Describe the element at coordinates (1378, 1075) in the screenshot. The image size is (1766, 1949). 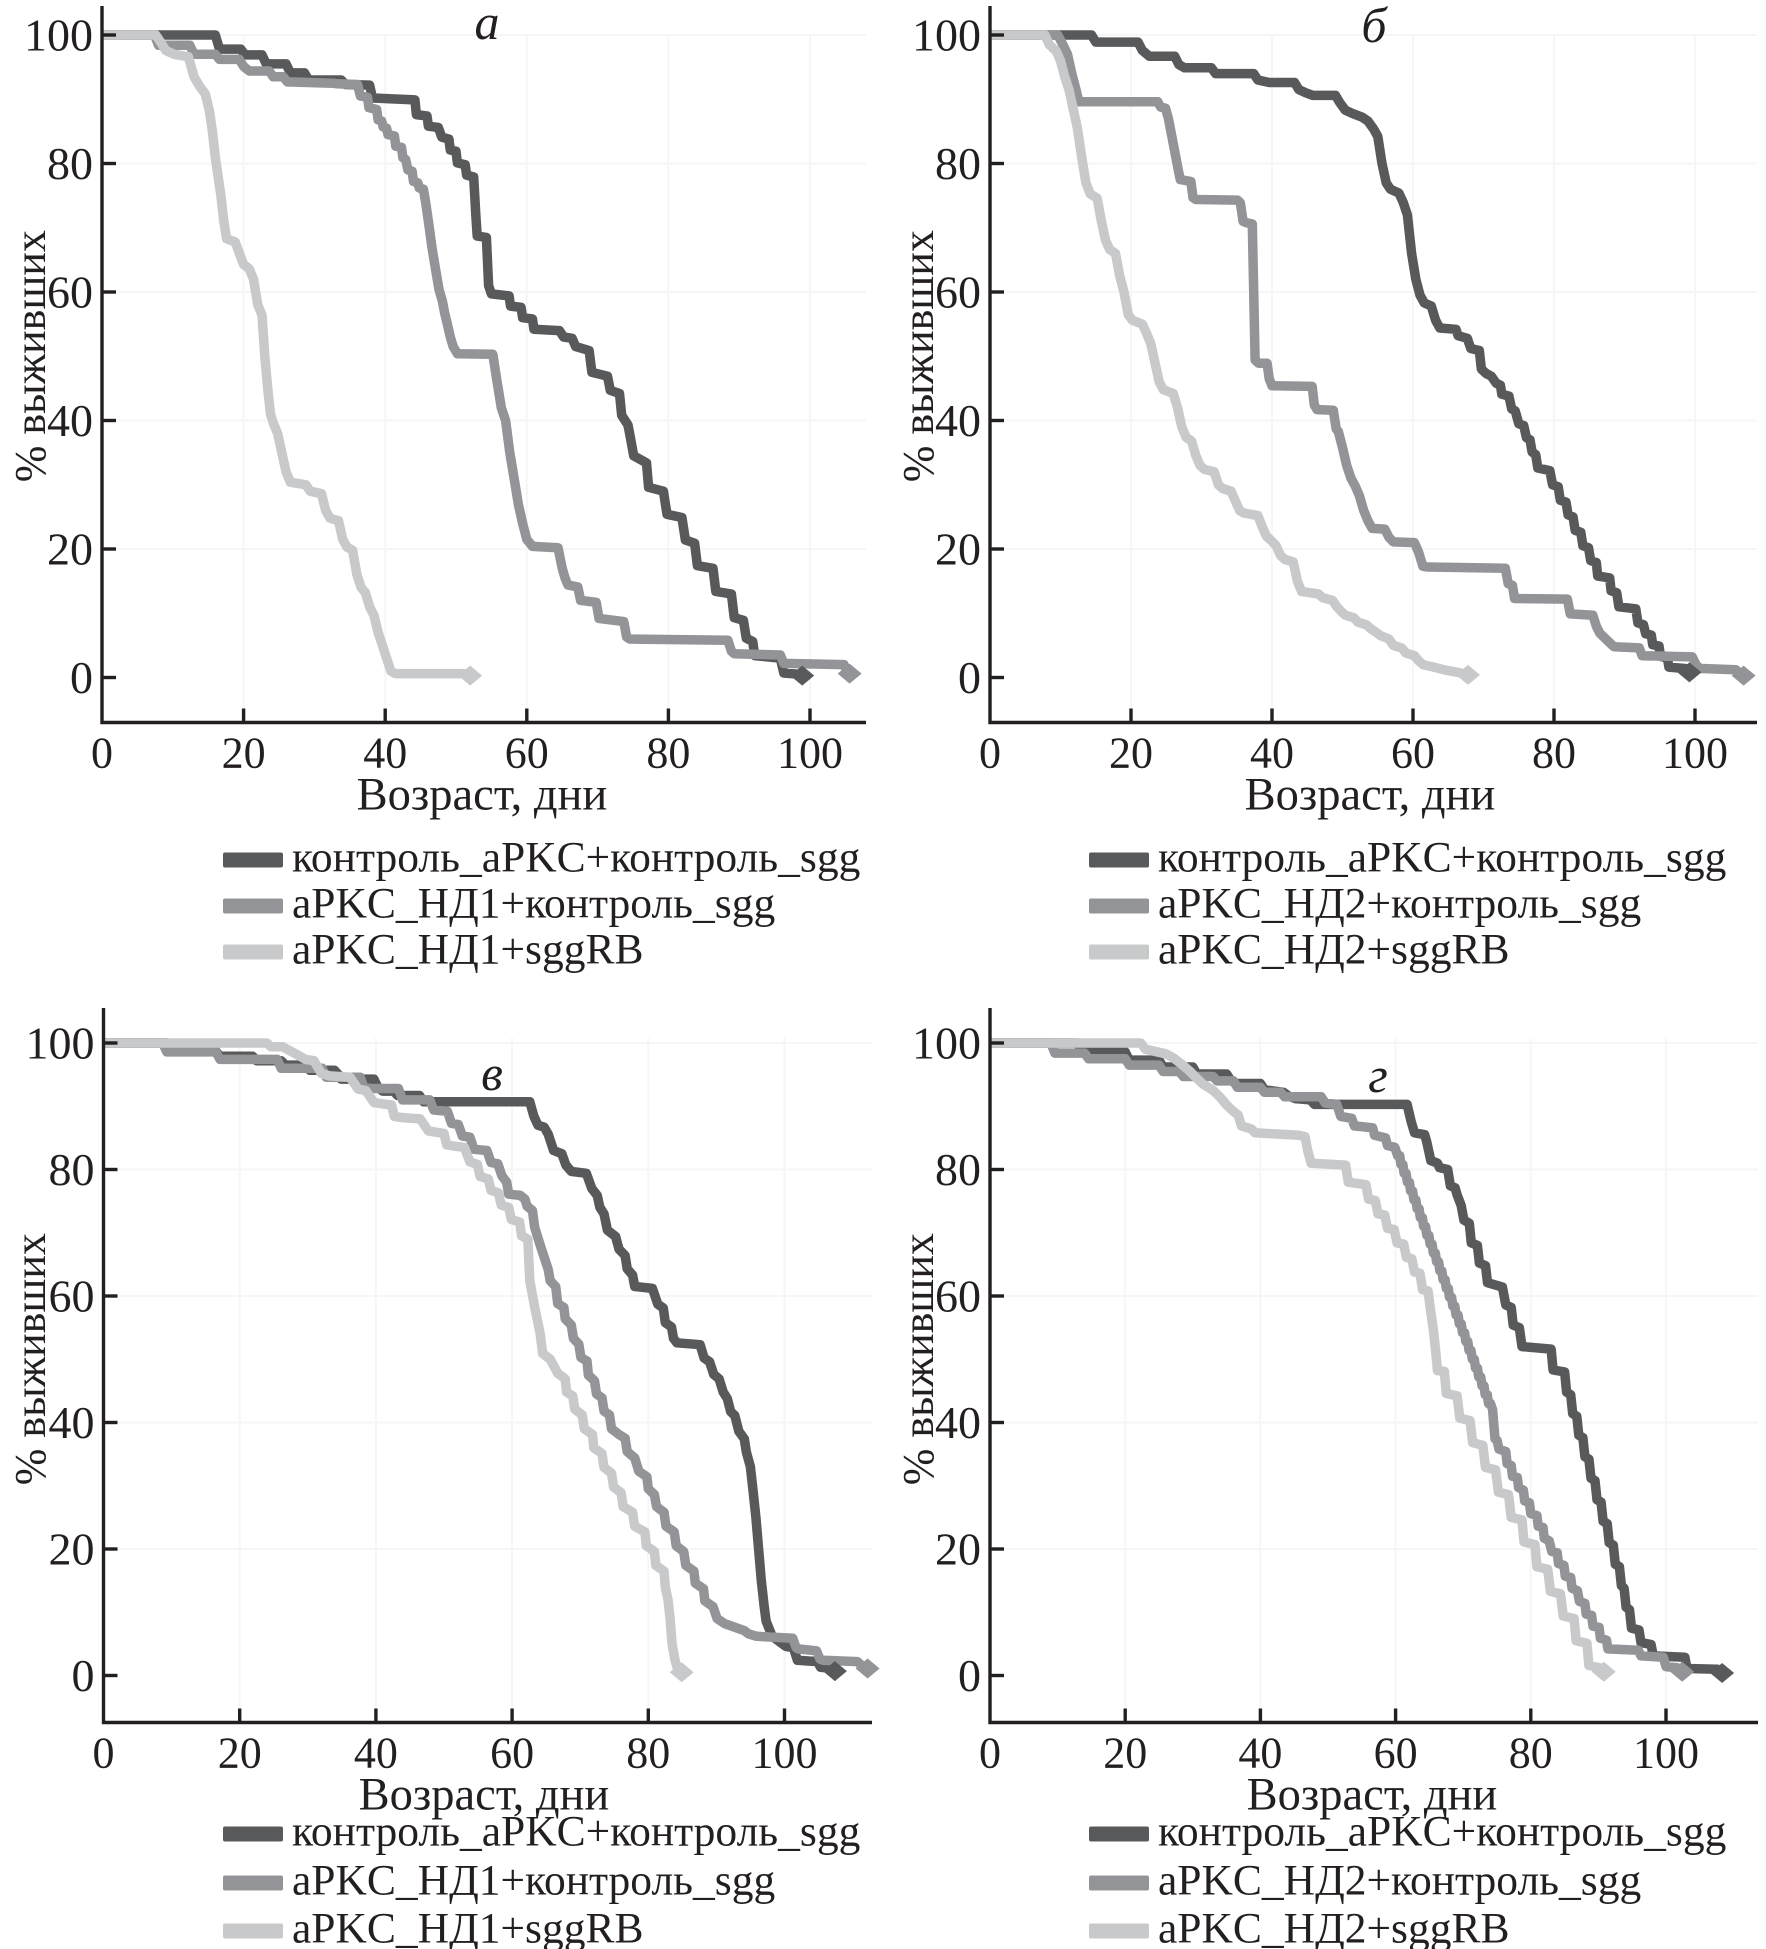
I see `svg-text: г` at that location.